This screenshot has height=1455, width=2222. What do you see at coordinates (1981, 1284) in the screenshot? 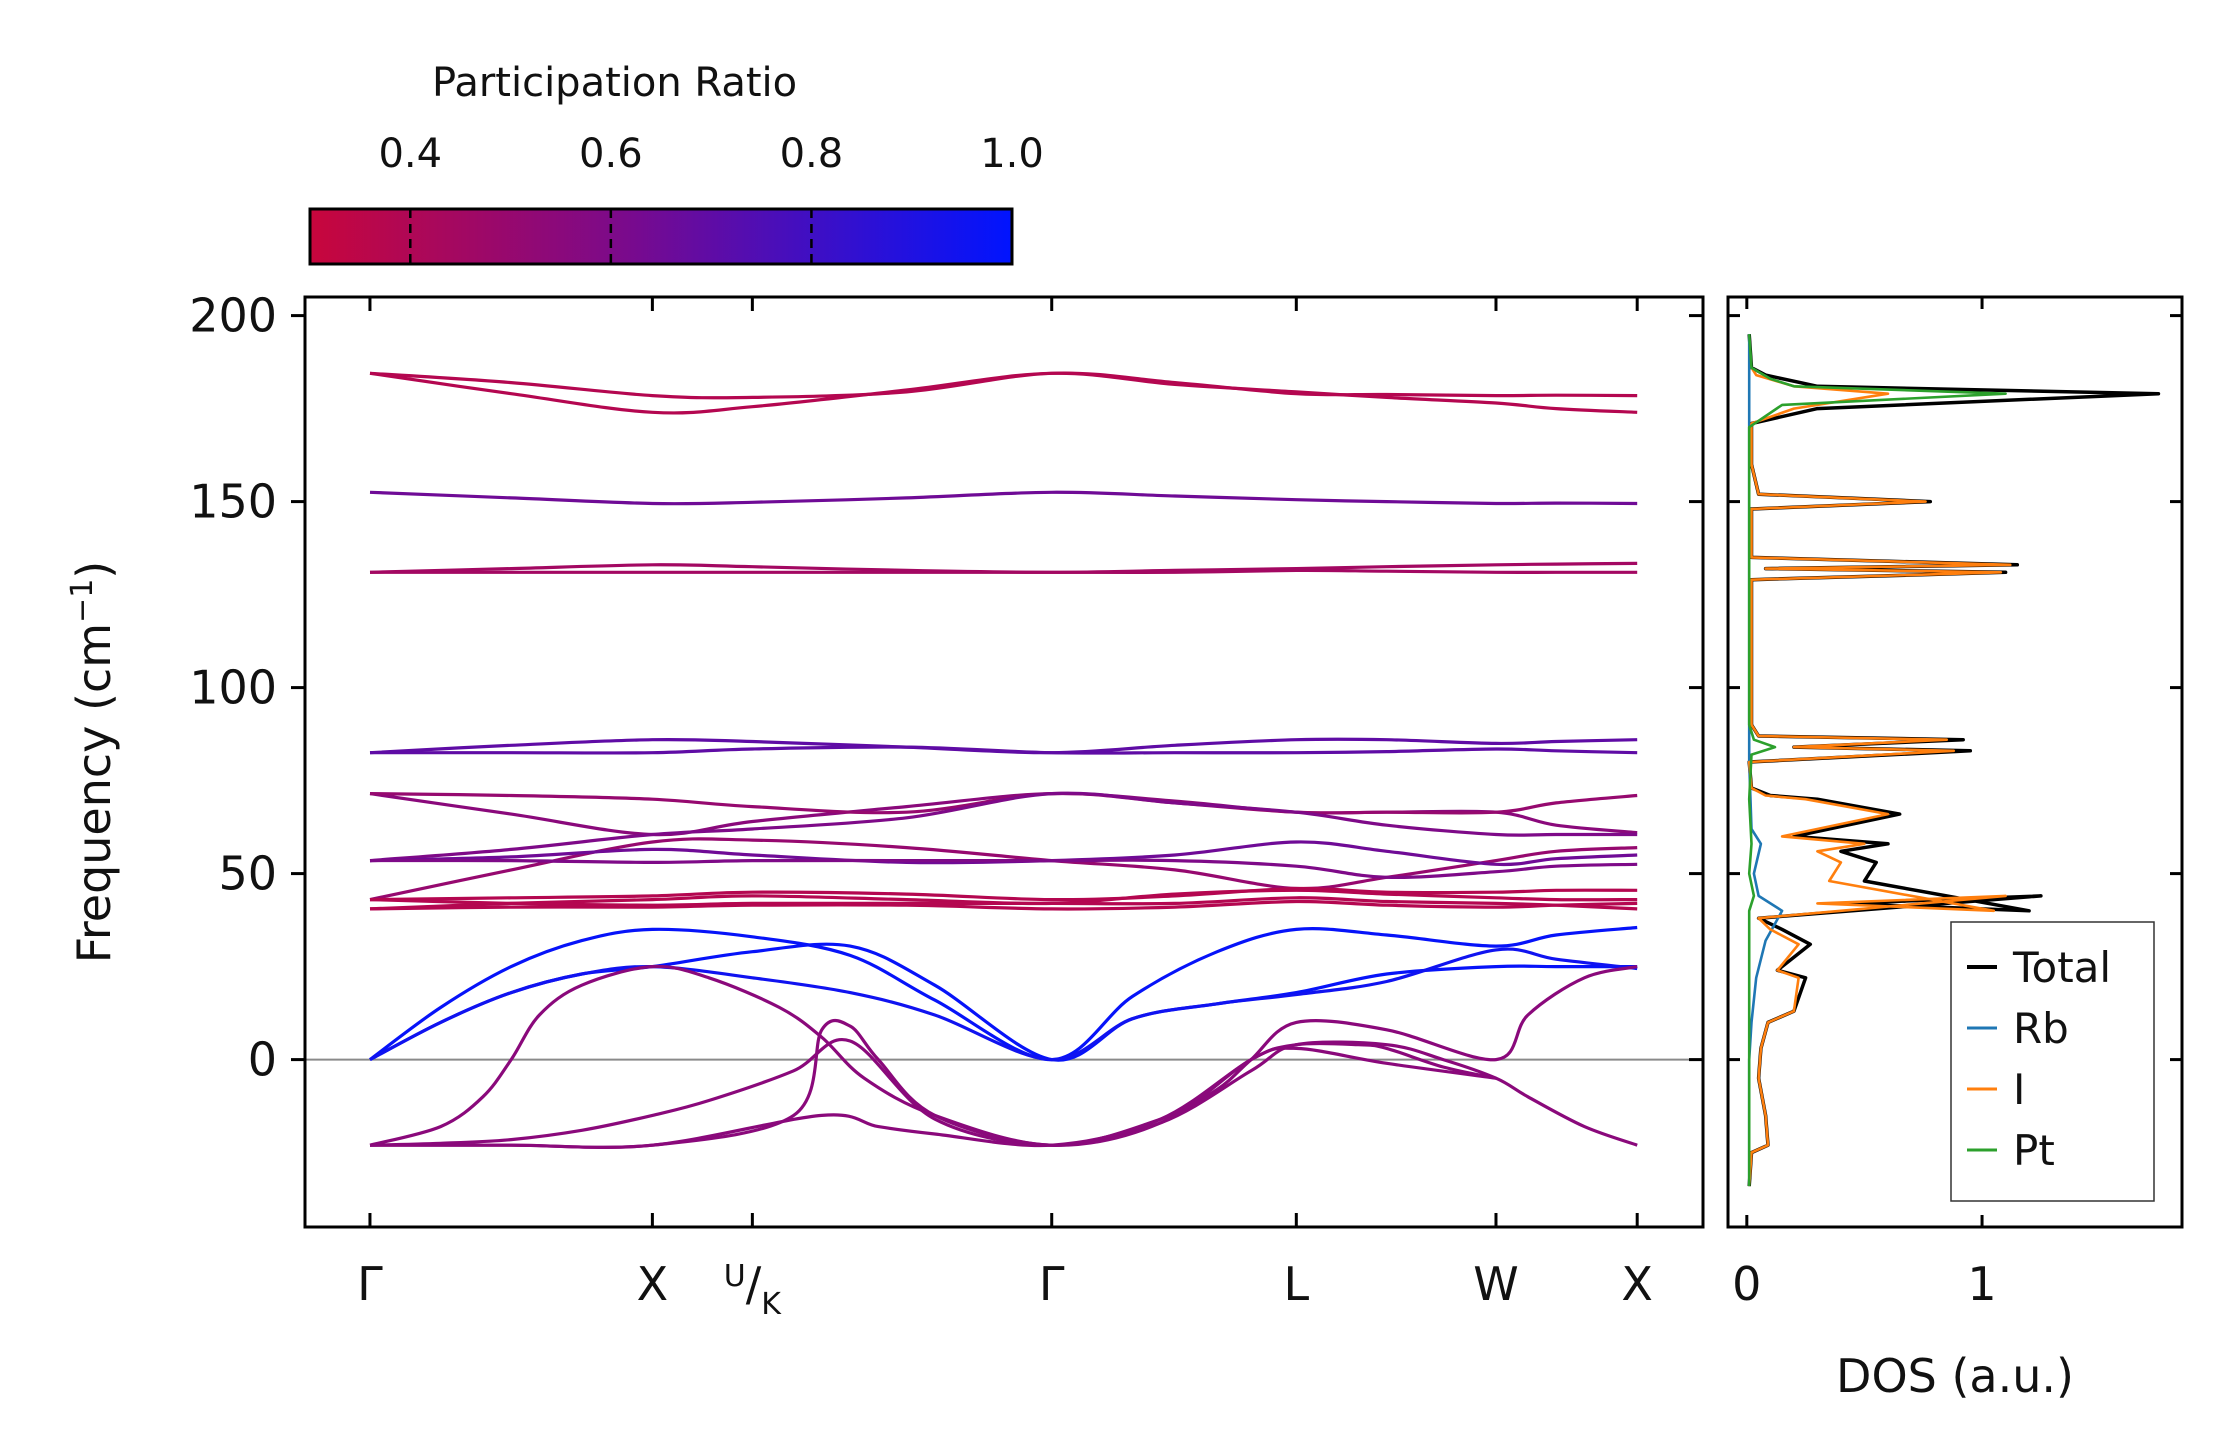
I see `dos-x-tick-label: 1` at bounding box center [1981, 1284].